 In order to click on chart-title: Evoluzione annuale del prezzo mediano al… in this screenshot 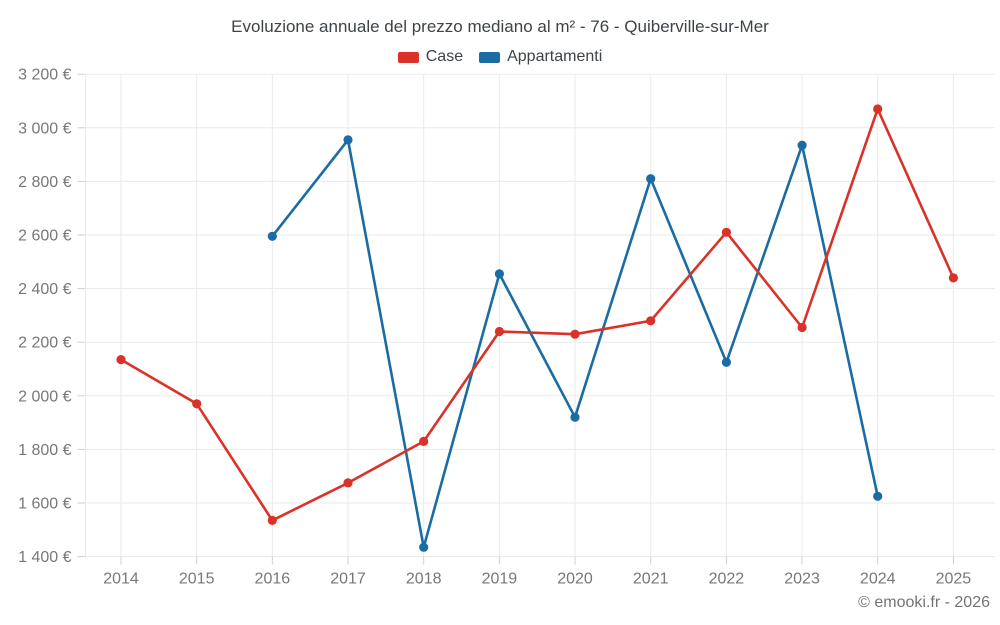, I will do `click(500, 26)`.